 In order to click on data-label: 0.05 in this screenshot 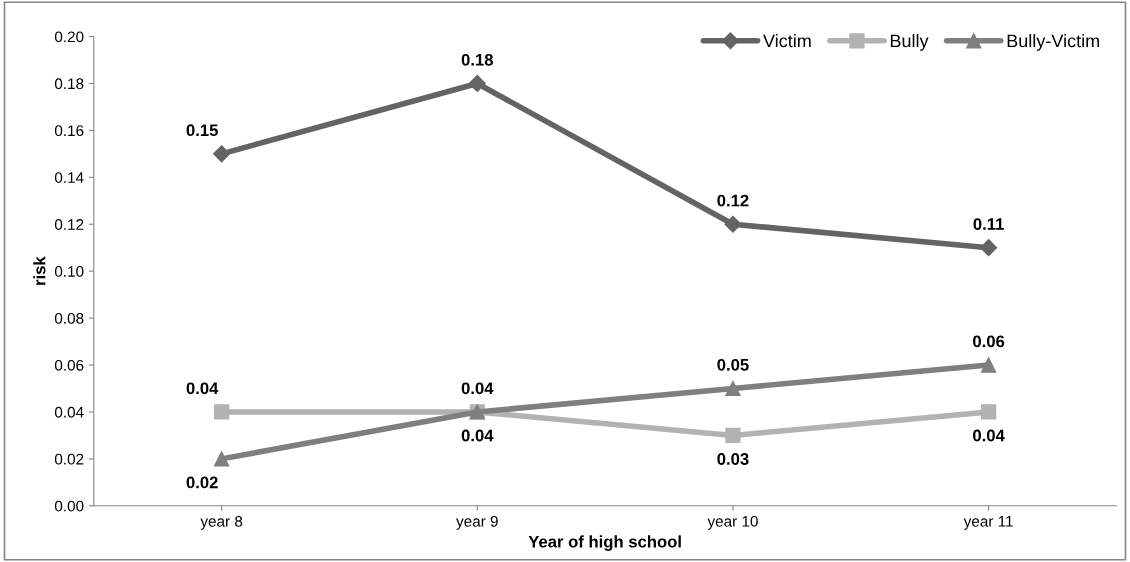, I will do `click(733, 364)`.